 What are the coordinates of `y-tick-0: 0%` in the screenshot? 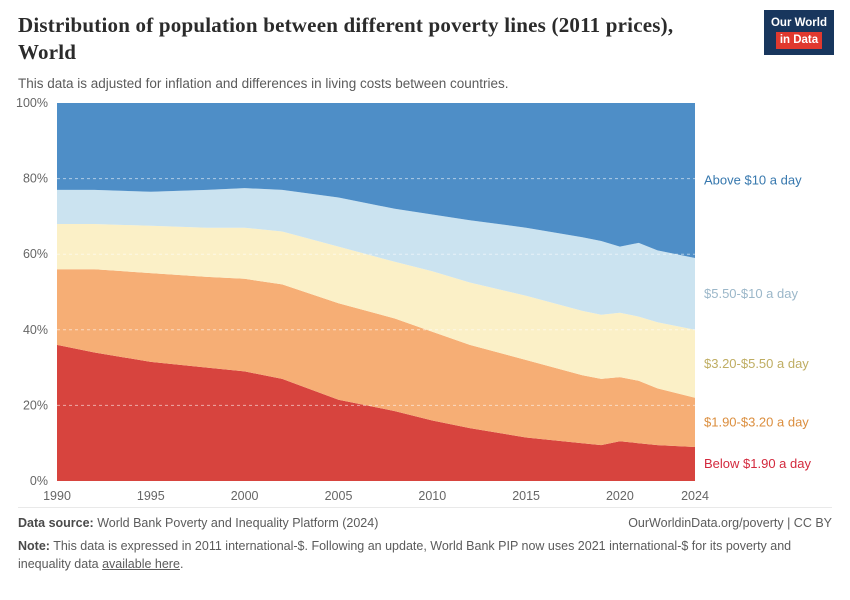 It's located at (39, 481).